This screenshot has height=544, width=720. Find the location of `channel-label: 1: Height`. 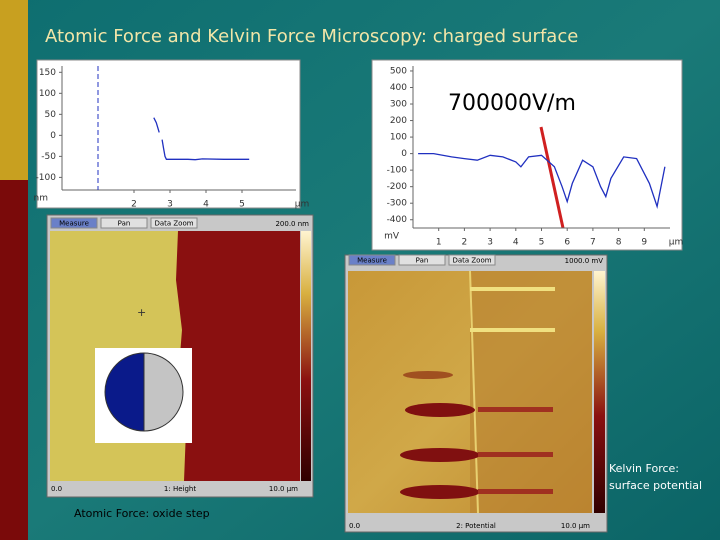

channel-label: 1: Height is located at coordinates (180, 489).